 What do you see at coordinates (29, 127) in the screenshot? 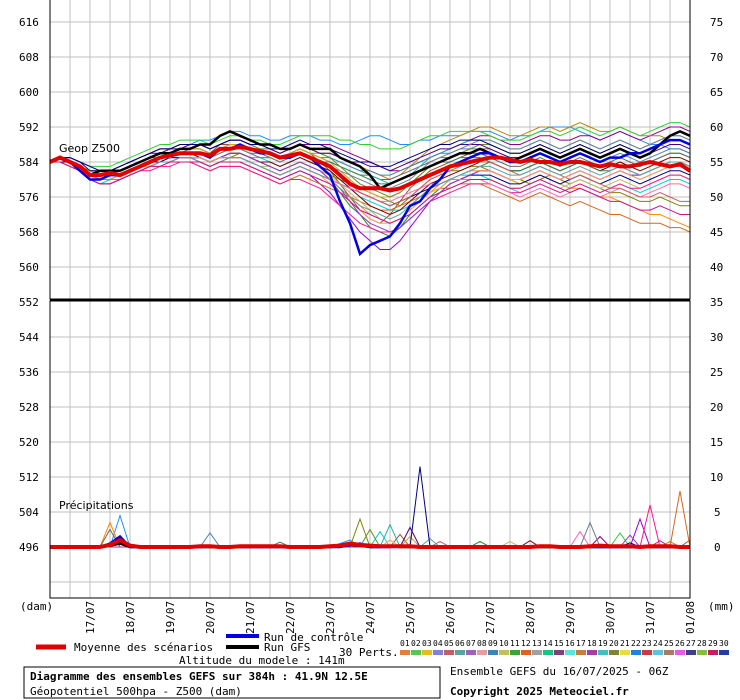
I see `left-tick-label: 592` at bounding box center [29, 127].